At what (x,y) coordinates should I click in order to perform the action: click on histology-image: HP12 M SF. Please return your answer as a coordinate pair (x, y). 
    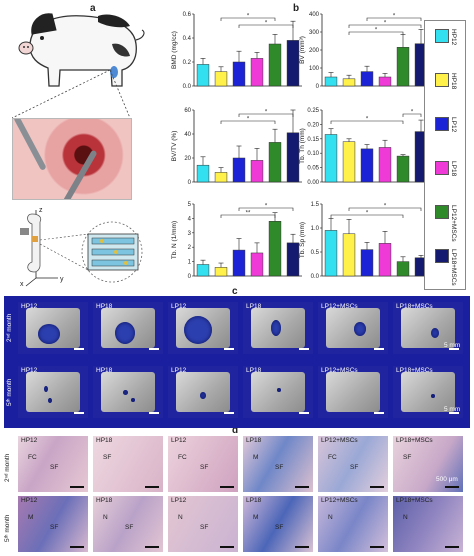
    Looking at the image, I should click on (53, 524).